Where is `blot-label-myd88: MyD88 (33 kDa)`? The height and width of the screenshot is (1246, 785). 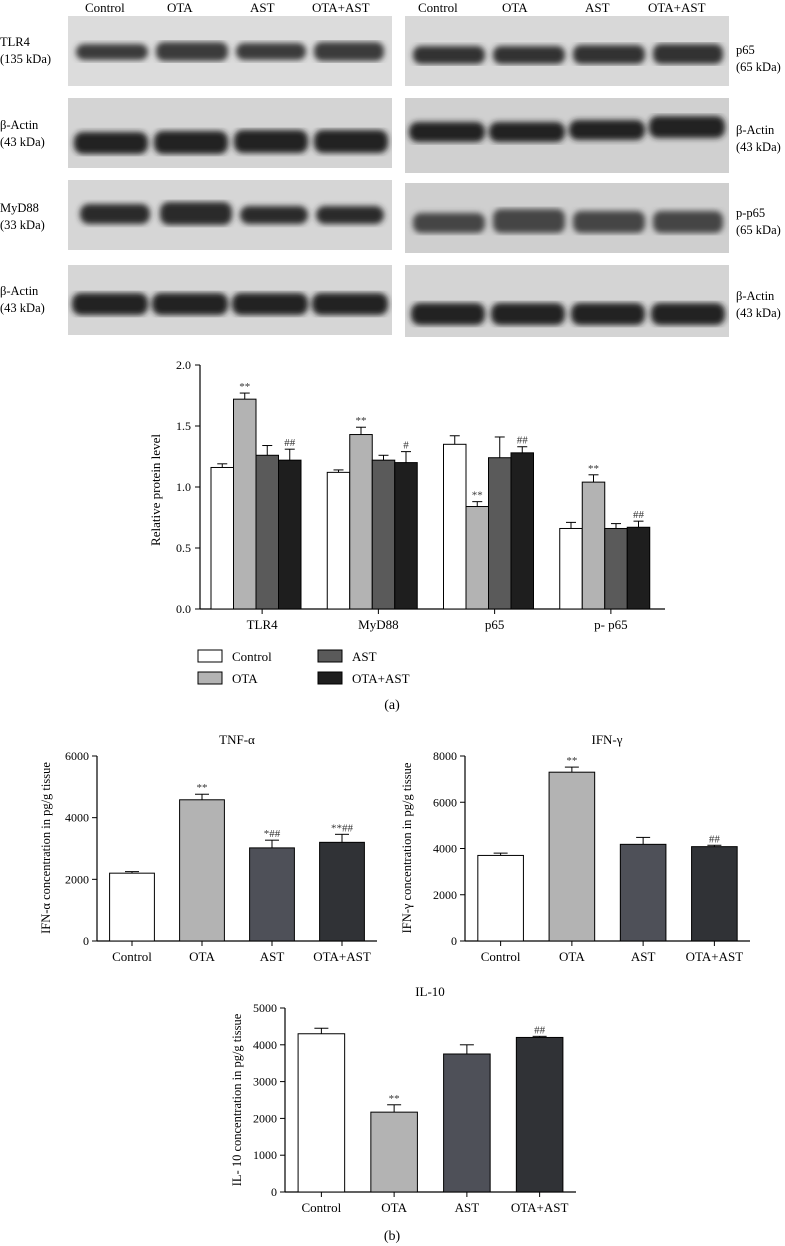 blot-label-myd88: MyD88 (33 kDa) is located at coordinates (22, 216).